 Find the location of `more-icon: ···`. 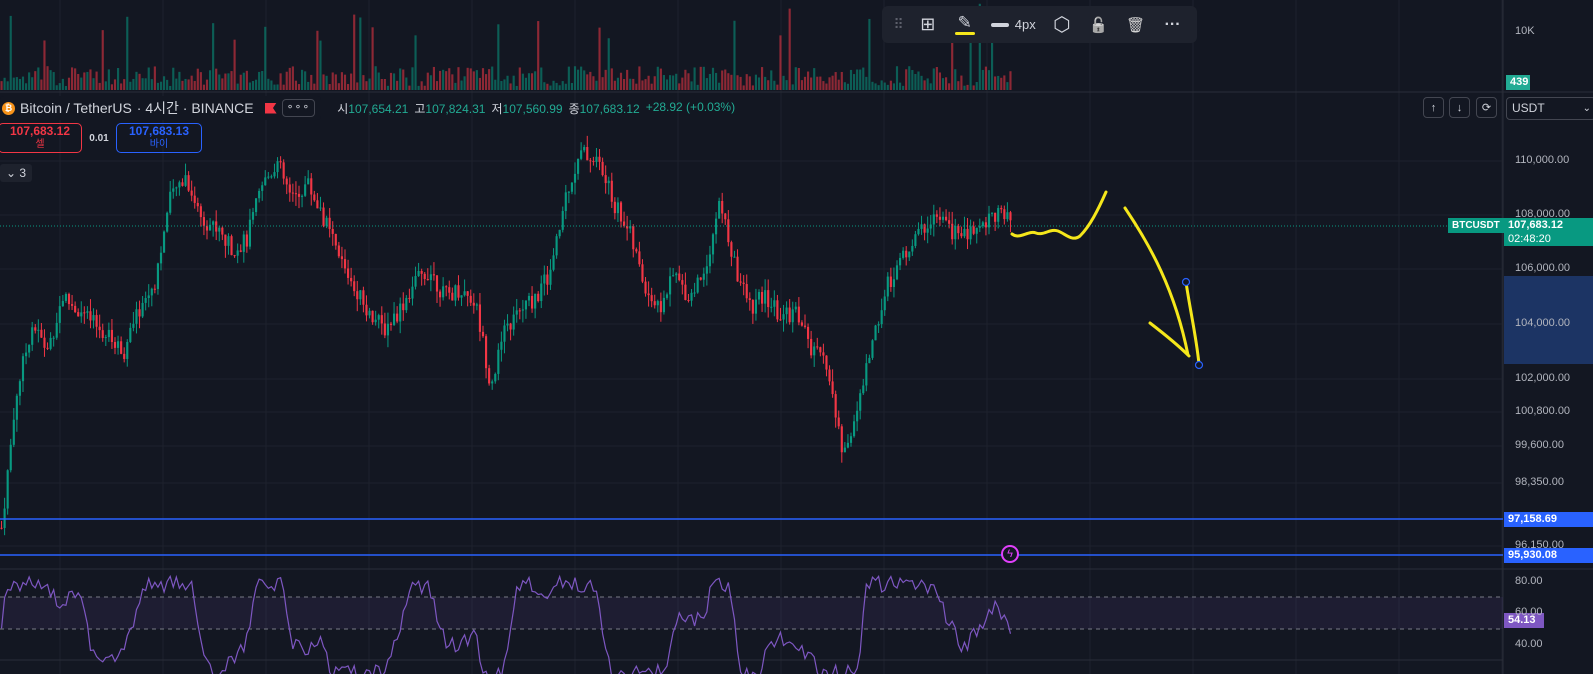

more-icon: ··· is located at coordinates (1172, 24).